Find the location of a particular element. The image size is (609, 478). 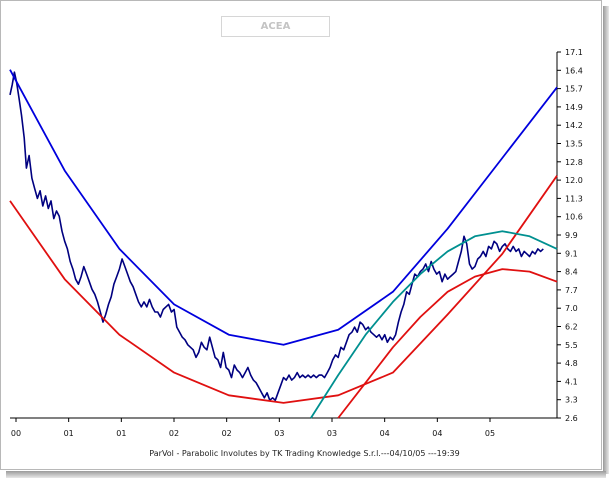

x-tick-label: 00 is located at coordinates (16, 433).